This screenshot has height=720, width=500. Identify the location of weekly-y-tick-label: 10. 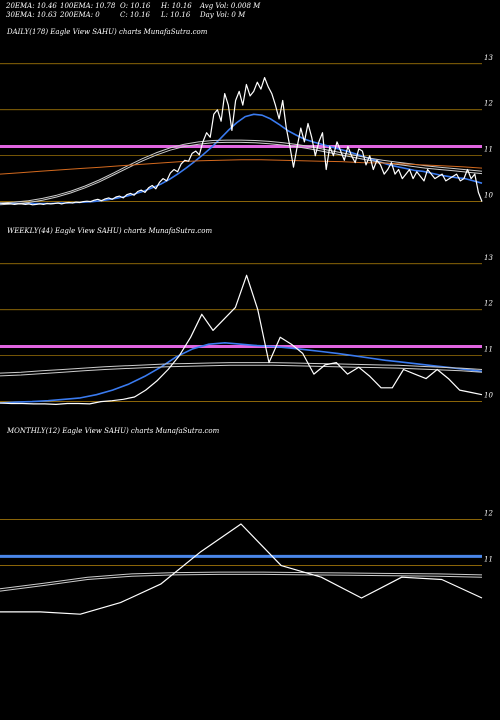
(488, 396).